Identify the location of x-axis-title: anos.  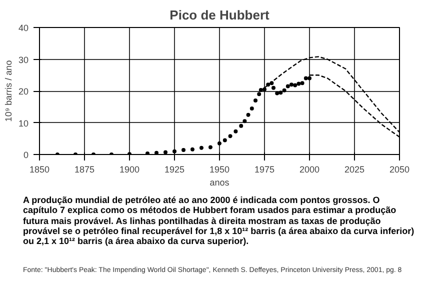
(220, 183).